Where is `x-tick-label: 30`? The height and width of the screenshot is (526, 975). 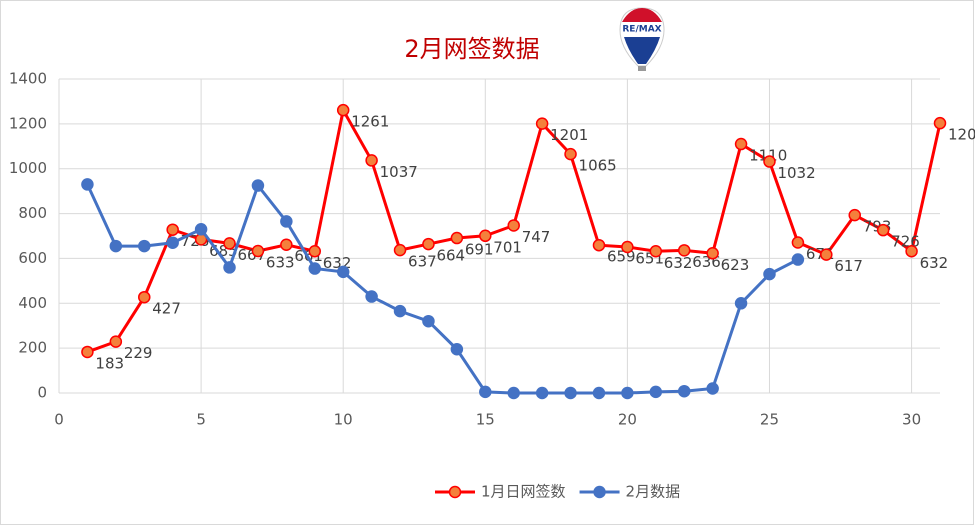 x-tick-label: 30 is located at coordinates (911, 420).